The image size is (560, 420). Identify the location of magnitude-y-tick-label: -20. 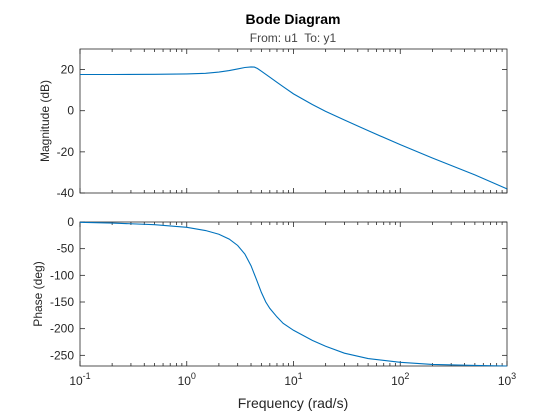
(66, 152).